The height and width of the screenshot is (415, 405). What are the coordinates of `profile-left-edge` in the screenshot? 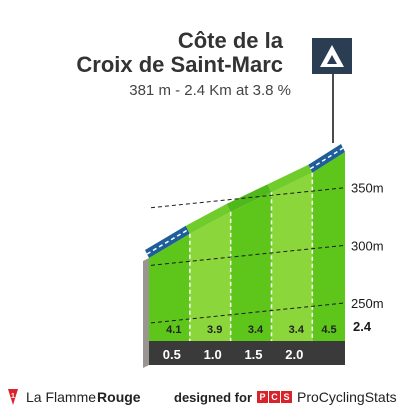 It's located at (146, 313).